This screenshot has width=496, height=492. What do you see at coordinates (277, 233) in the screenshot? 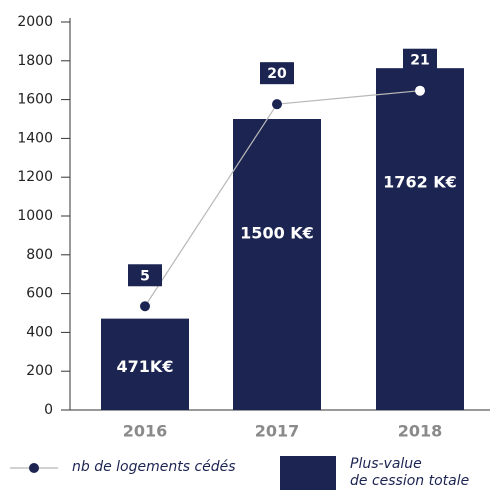
I see `bar-value-label: 1500 K€` at bounding box center [277, 233].